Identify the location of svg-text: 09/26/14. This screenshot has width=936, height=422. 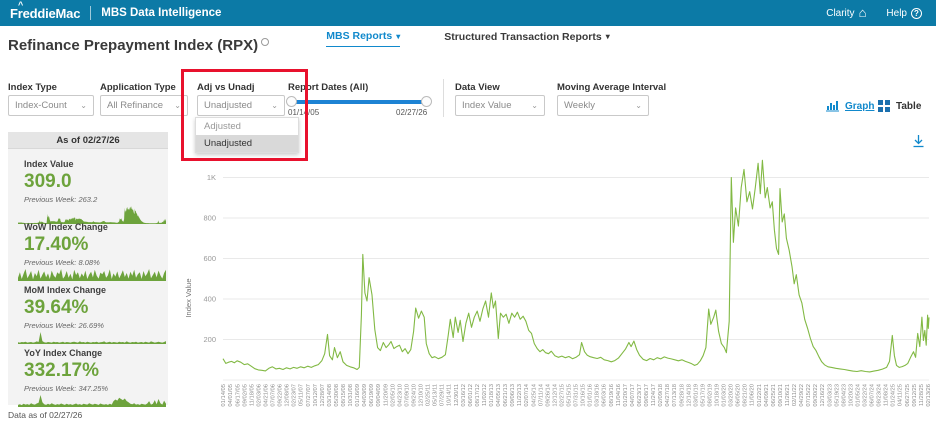
(548, 394).